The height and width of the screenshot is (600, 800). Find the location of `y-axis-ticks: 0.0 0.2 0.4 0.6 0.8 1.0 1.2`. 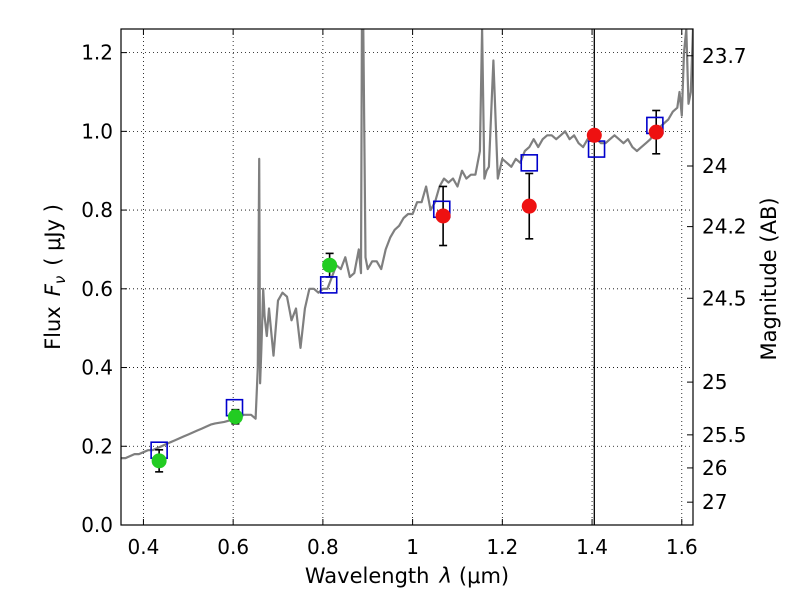

y-axis-ticks: 0.0 0.2 0.4 0.6 0.8 1.0 1.2 is located at coordinates (104, 289).